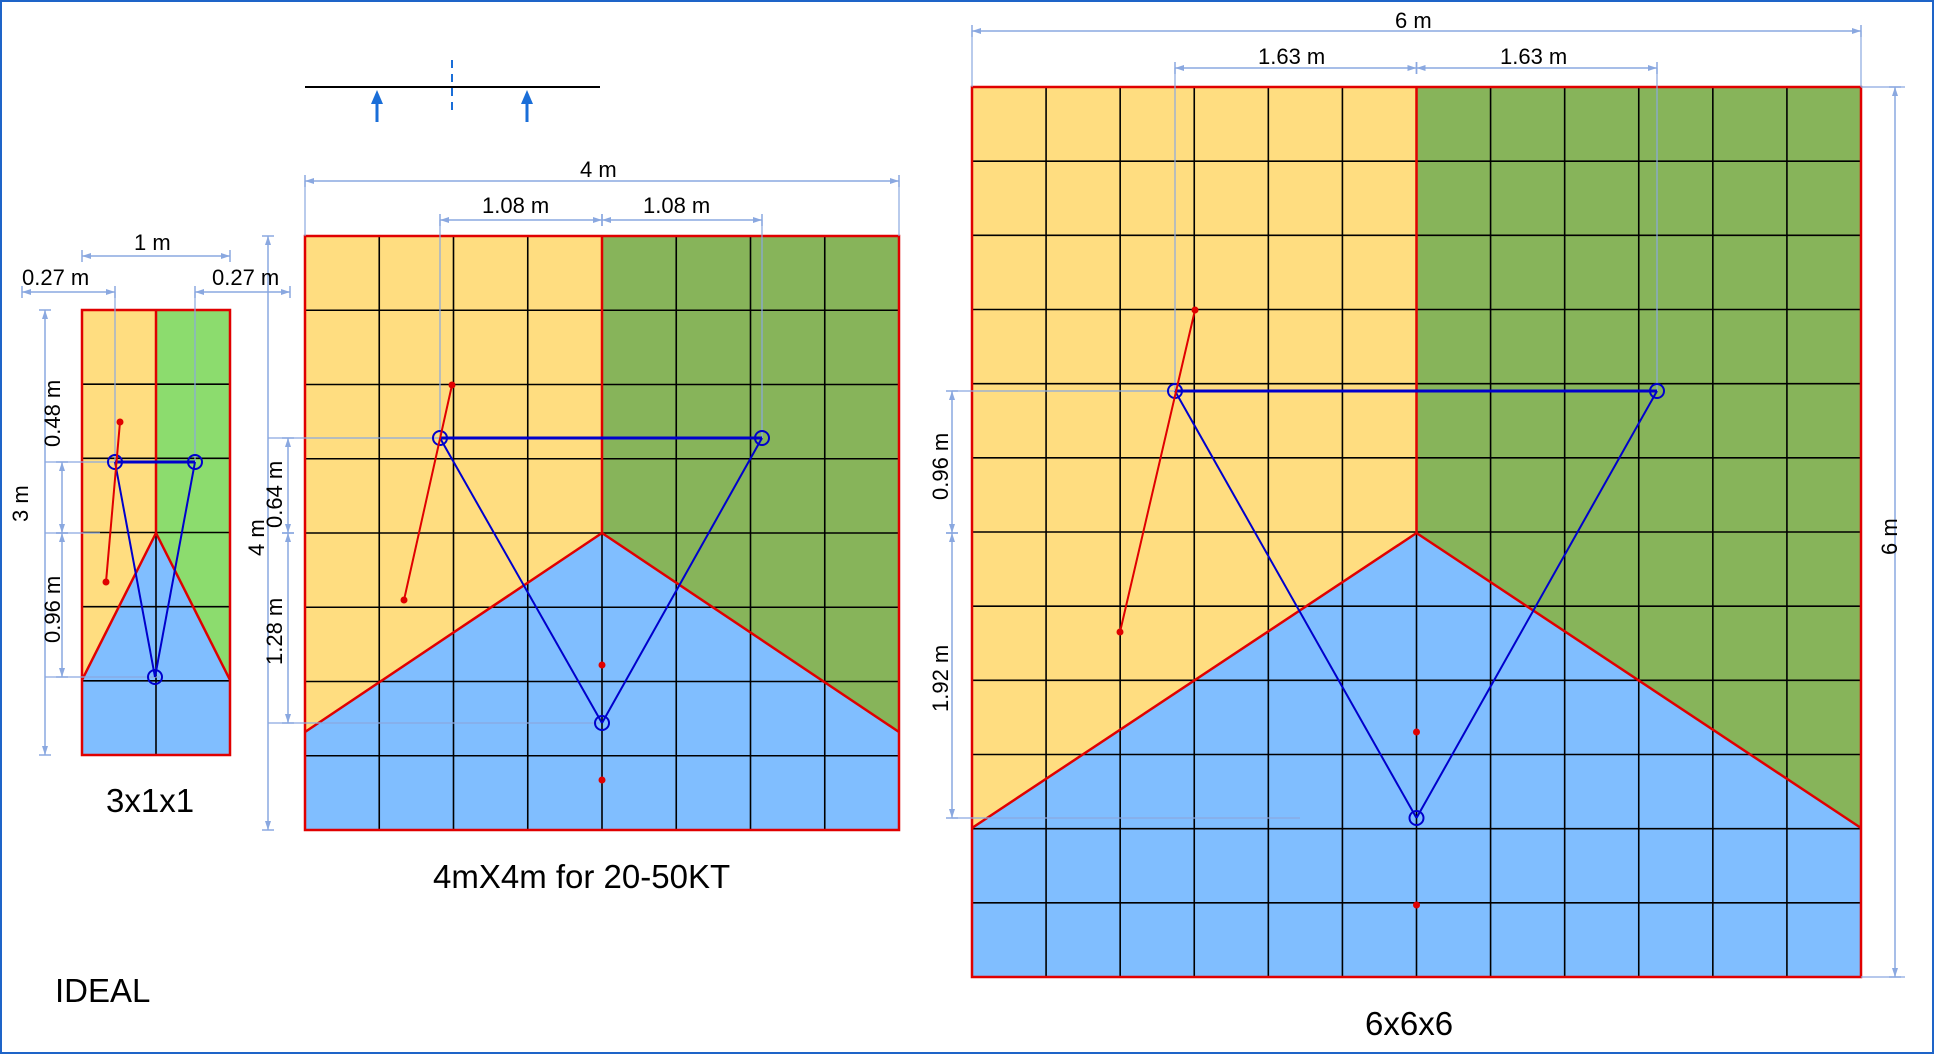  Describe the element at coordinates (26, 292) in the screenshot. I see `small-left-offset-dim-arrow-start` at that location.